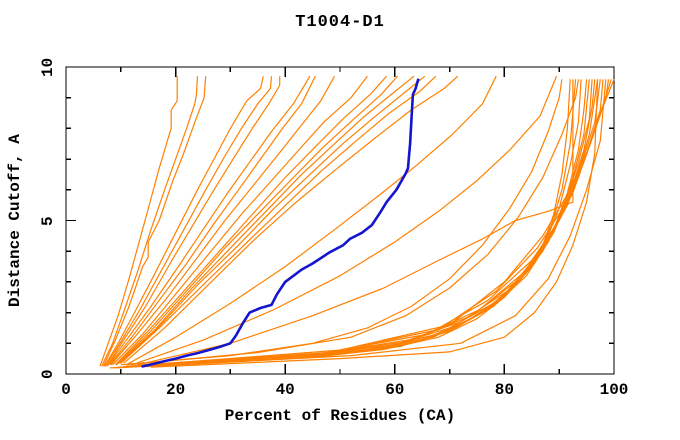 Image resolution: width=680 pixels, height=440 pixels. What do you see at coordinates (48, 67) in the screenshot?
I see `y-tick-label: 10` at bounding box center [48, 67].